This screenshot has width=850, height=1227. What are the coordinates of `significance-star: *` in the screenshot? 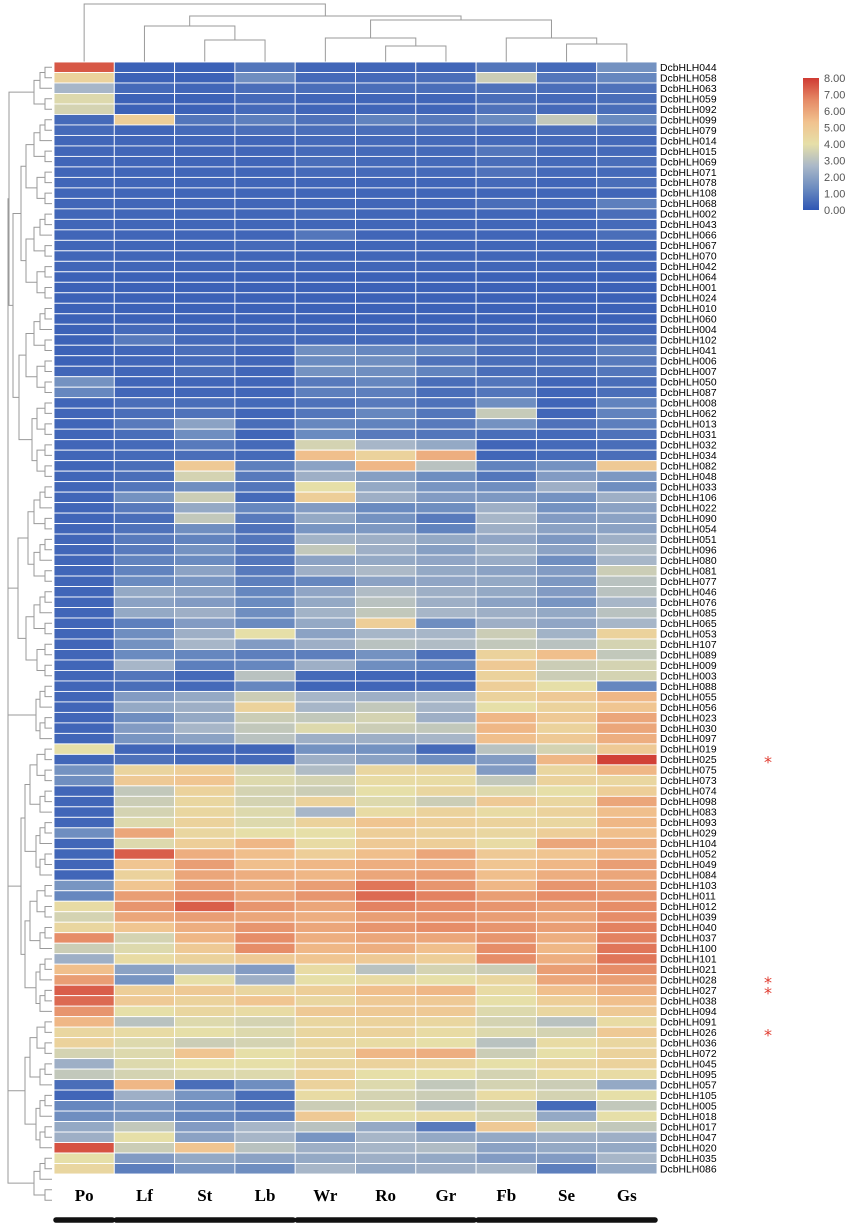 It's located at (768, 762).